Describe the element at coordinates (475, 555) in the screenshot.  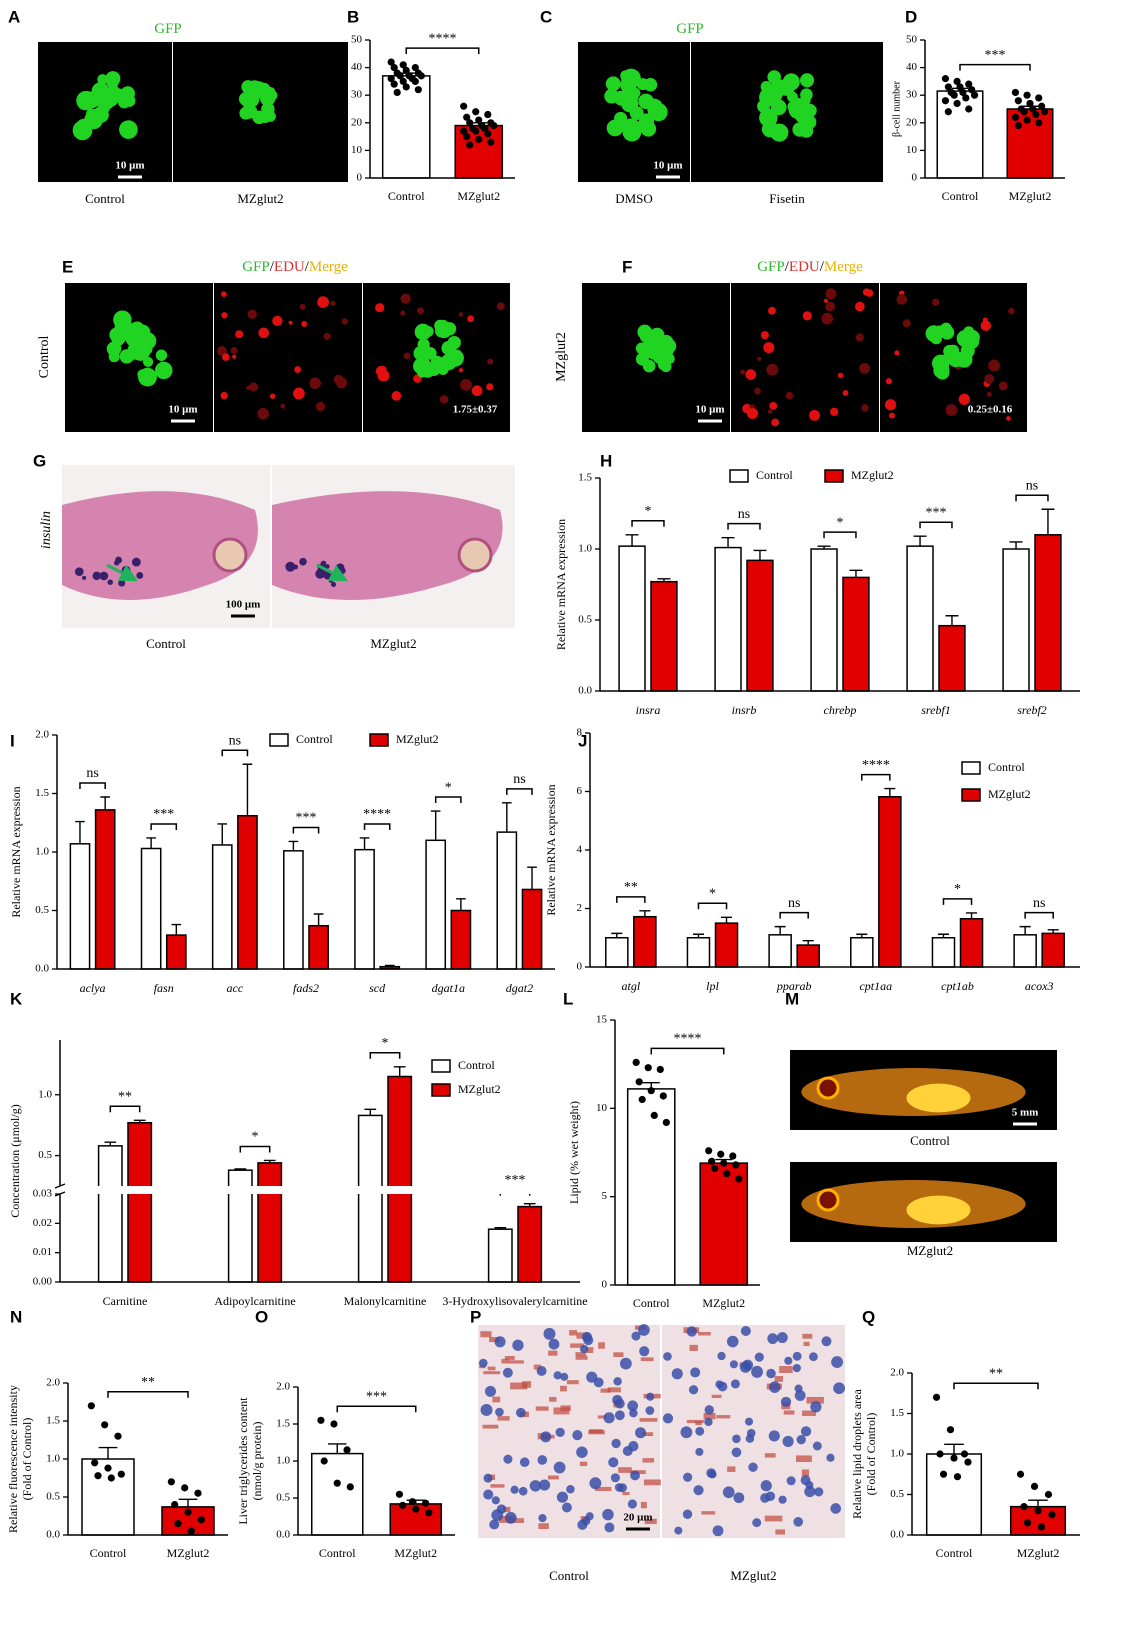
I see `eye` at that location.